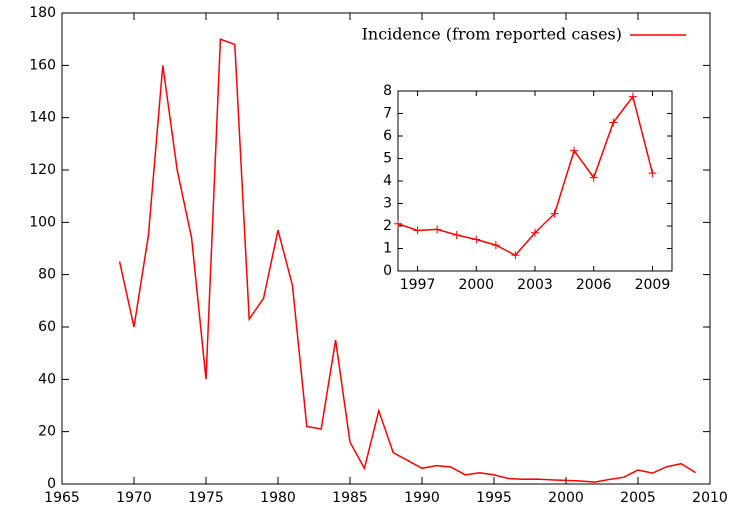 The image size is (740, 513). I want to click on y-tick-label: 100, so click(42, 222).